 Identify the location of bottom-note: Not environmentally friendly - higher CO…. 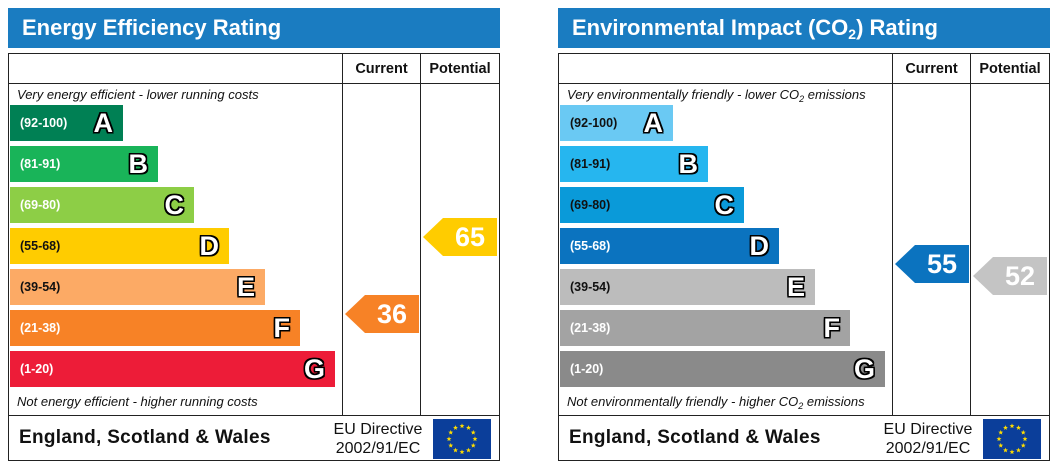
(716, 402).